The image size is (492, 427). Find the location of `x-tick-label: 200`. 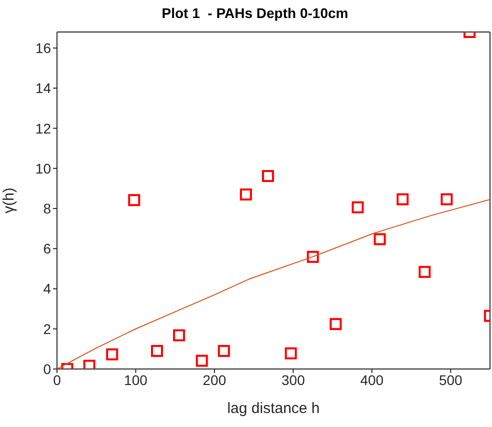

x-tick-label: 200 is located at coordinates (214, 380).